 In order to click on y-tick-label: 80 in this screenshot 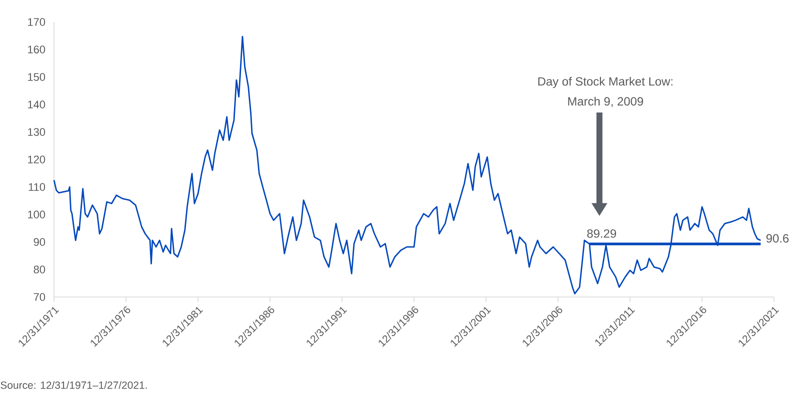, I will do `click(40, 270)`.